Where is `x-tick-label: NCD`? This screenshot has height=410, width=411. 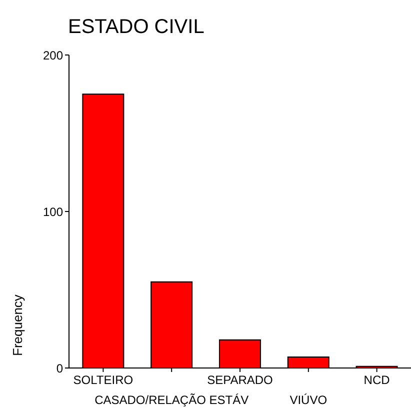 x-tick-label: NCD is located at coordinates (377, 380).